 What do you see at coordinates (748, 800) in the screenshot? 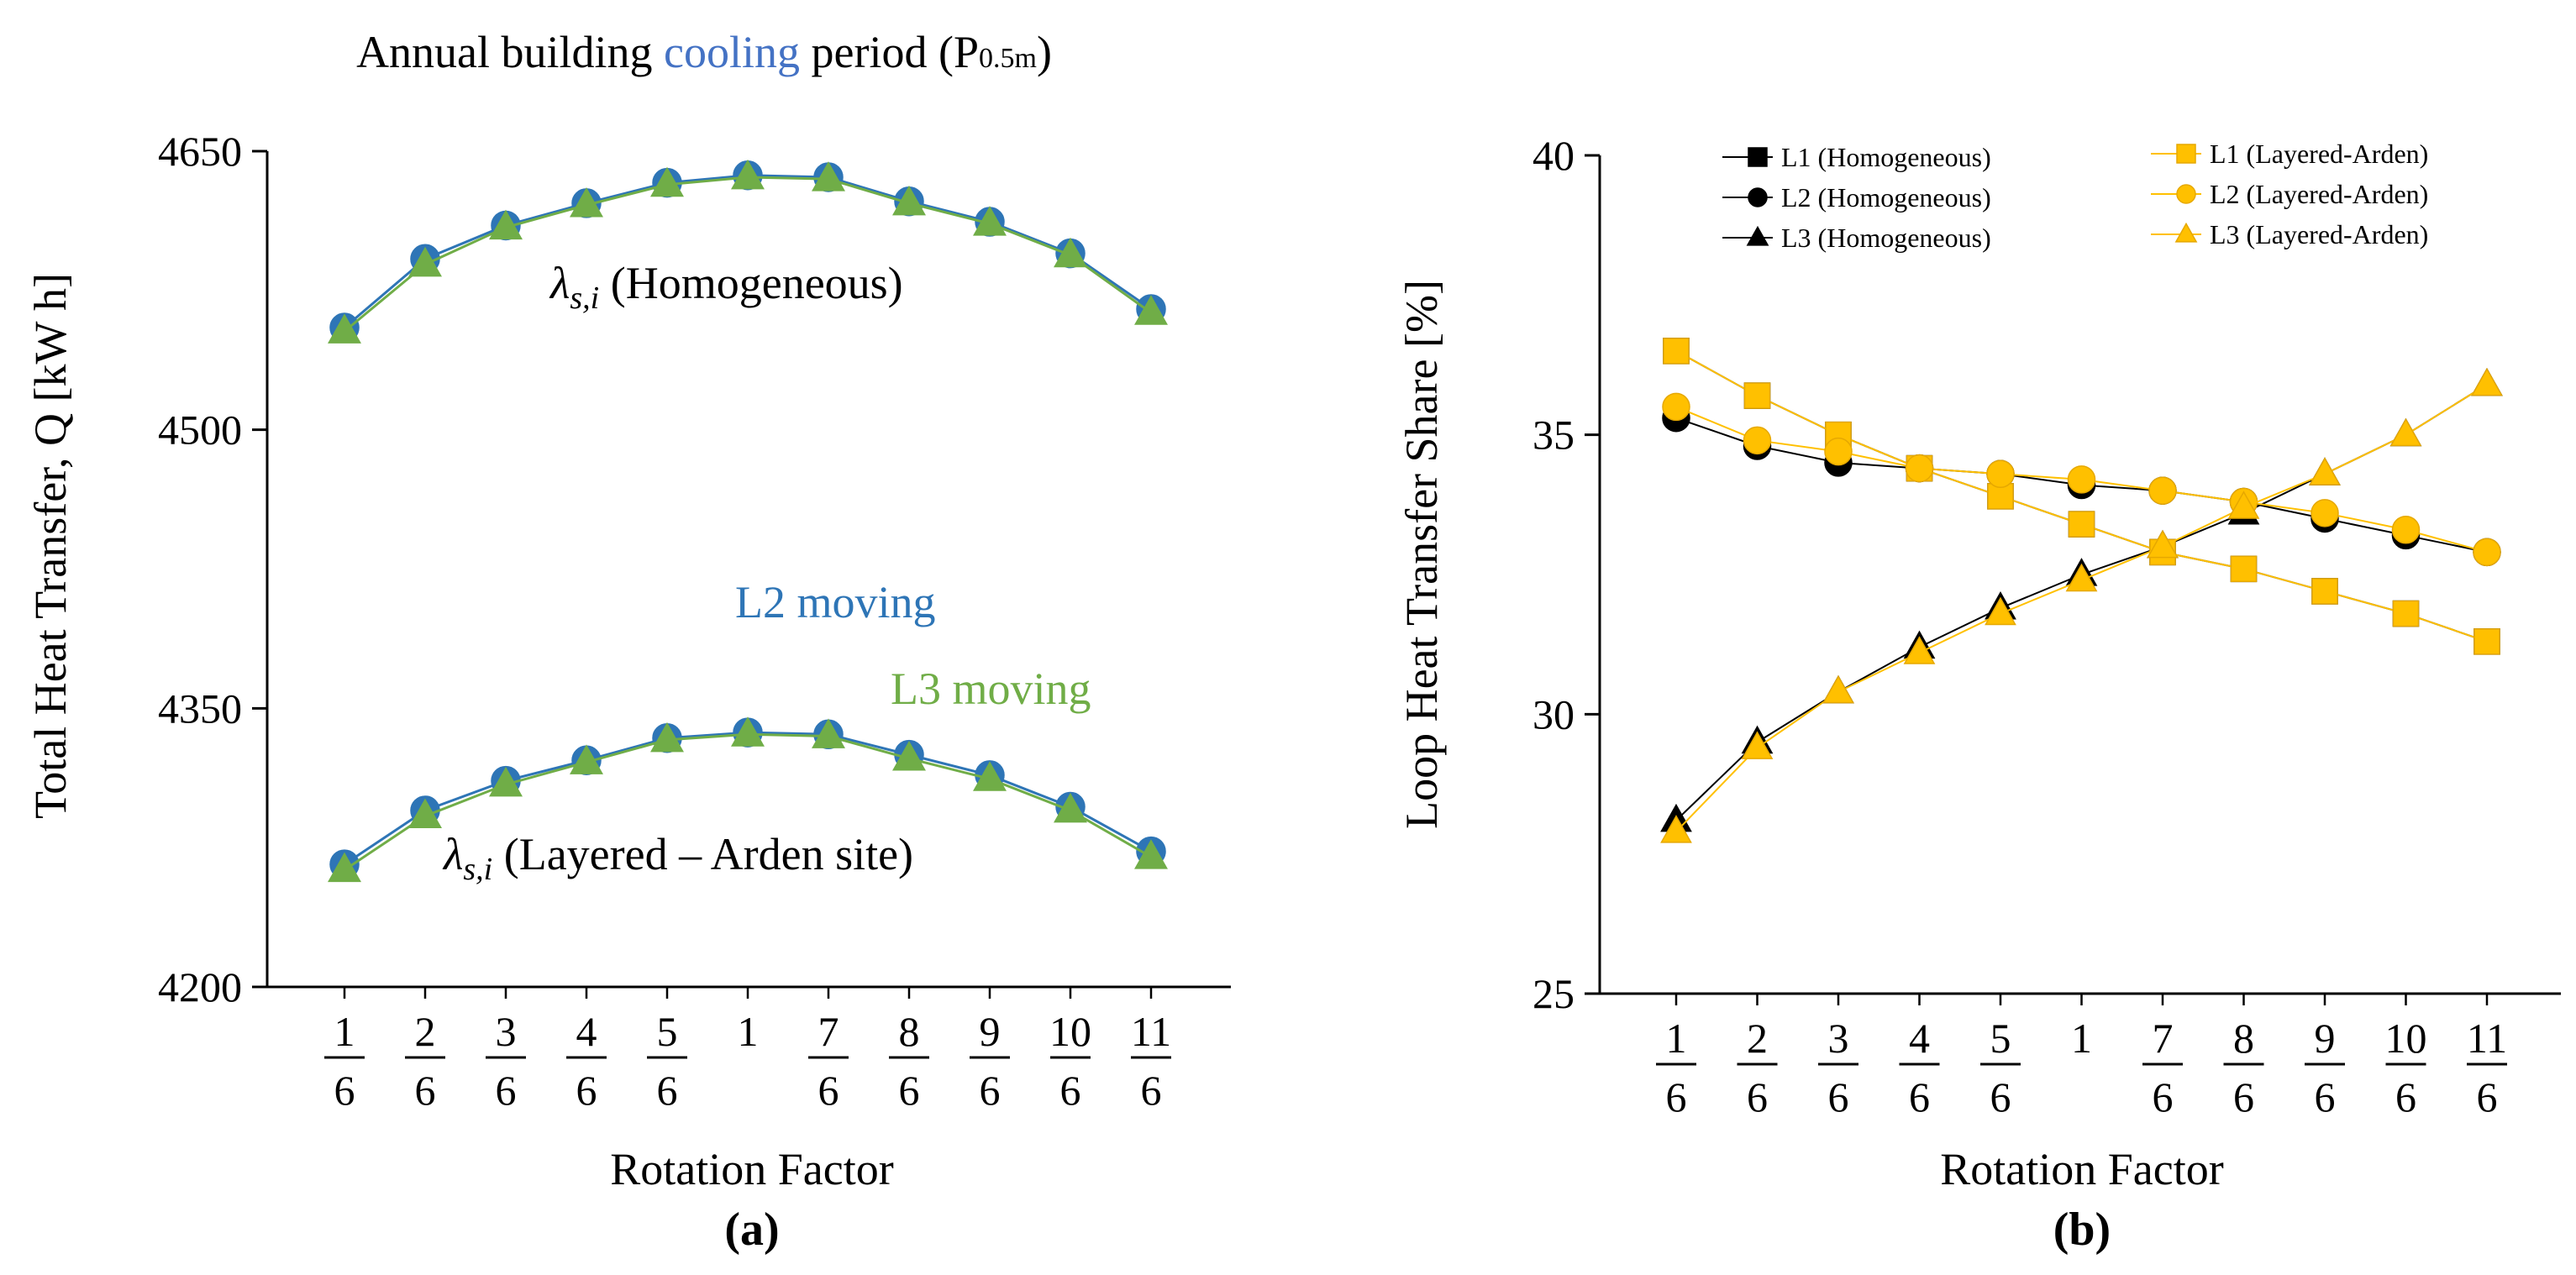
I see `series-l3-moving-layered-` at bounding box center [748, 800].